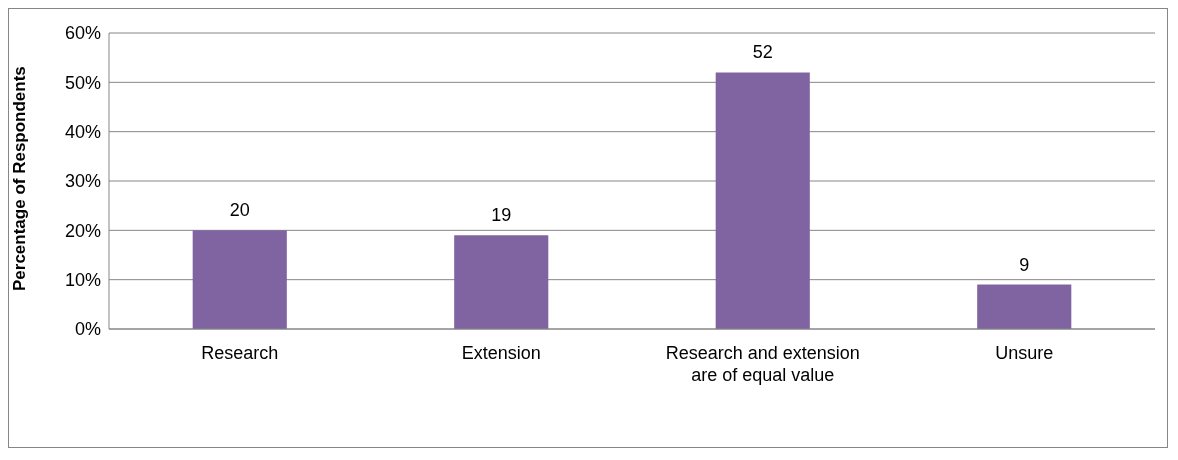 This screenshot has height=460, width=1178. I want to click on data-label: 19, so click(501, 215).